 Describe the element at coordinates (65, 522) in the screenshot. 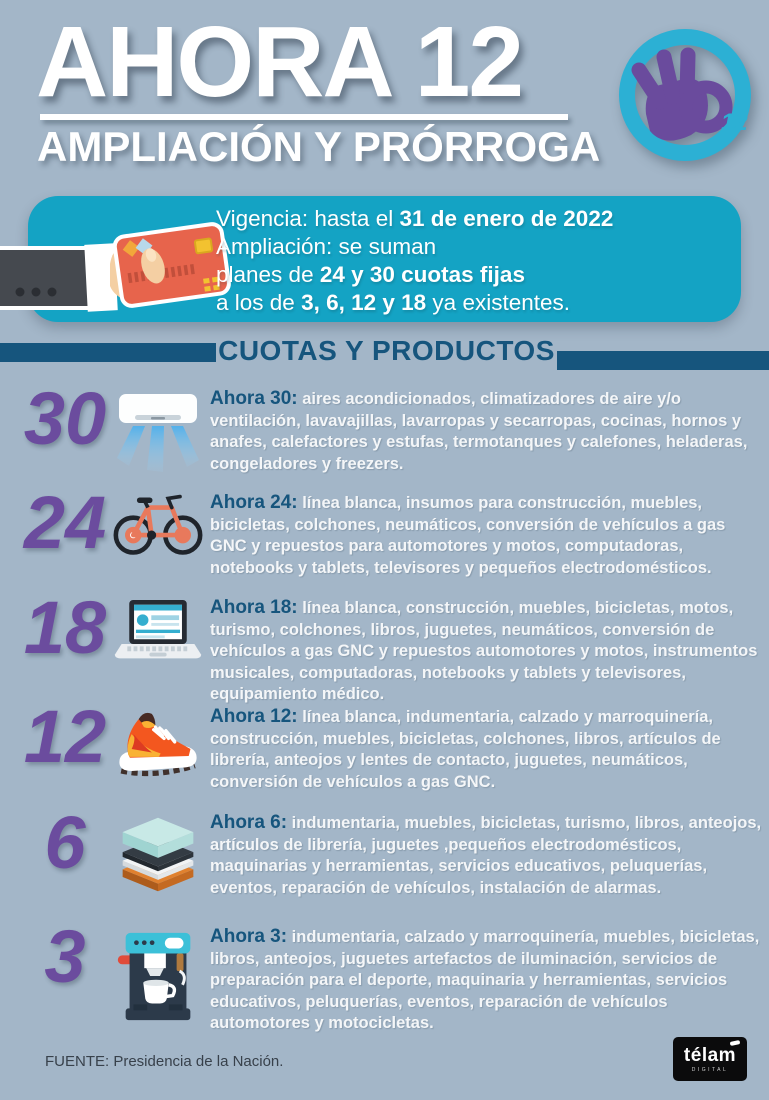

I see `plan-number: 24` at that location.